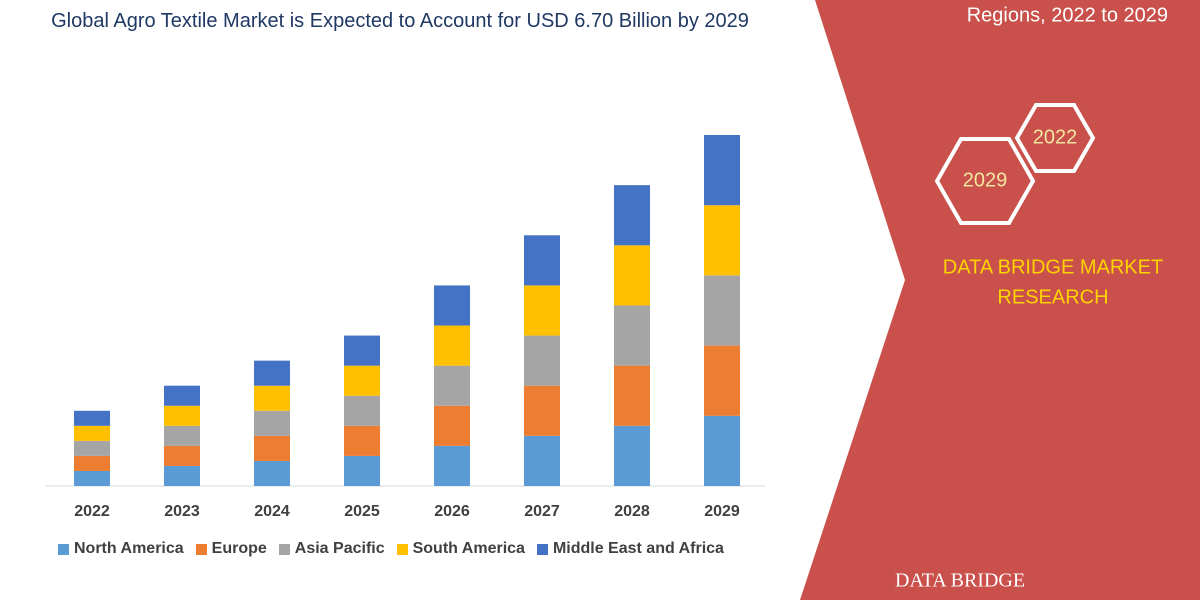 Image resolution: width=1200 pixels, height=600 pixels. I want to click on legend-label: Middle East and Africa, so click(638, 548).